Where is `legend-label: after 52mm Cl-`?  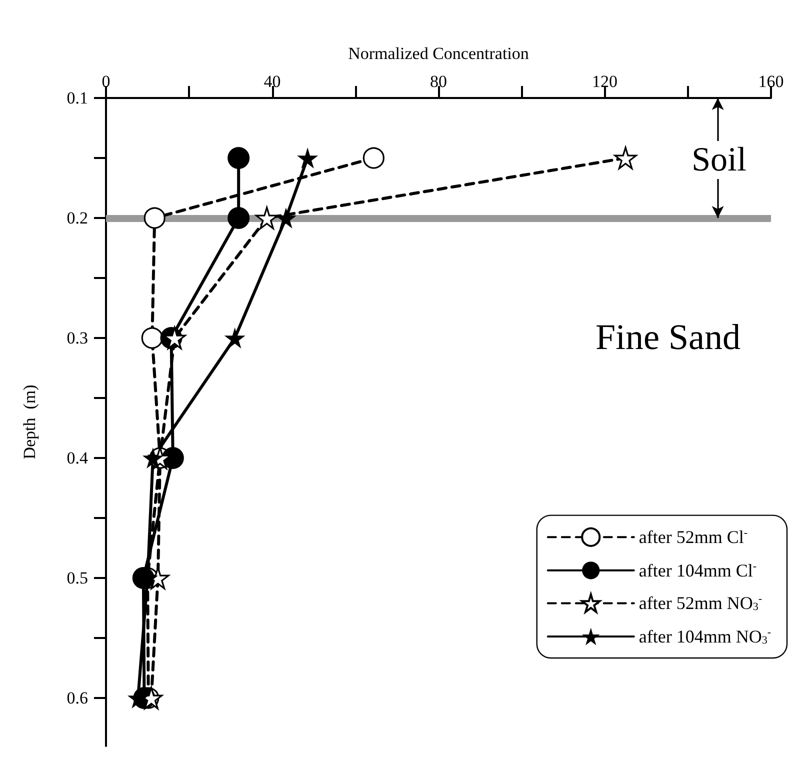
legend-label: after 52mm Cl- is located at coordinates (693, 537).